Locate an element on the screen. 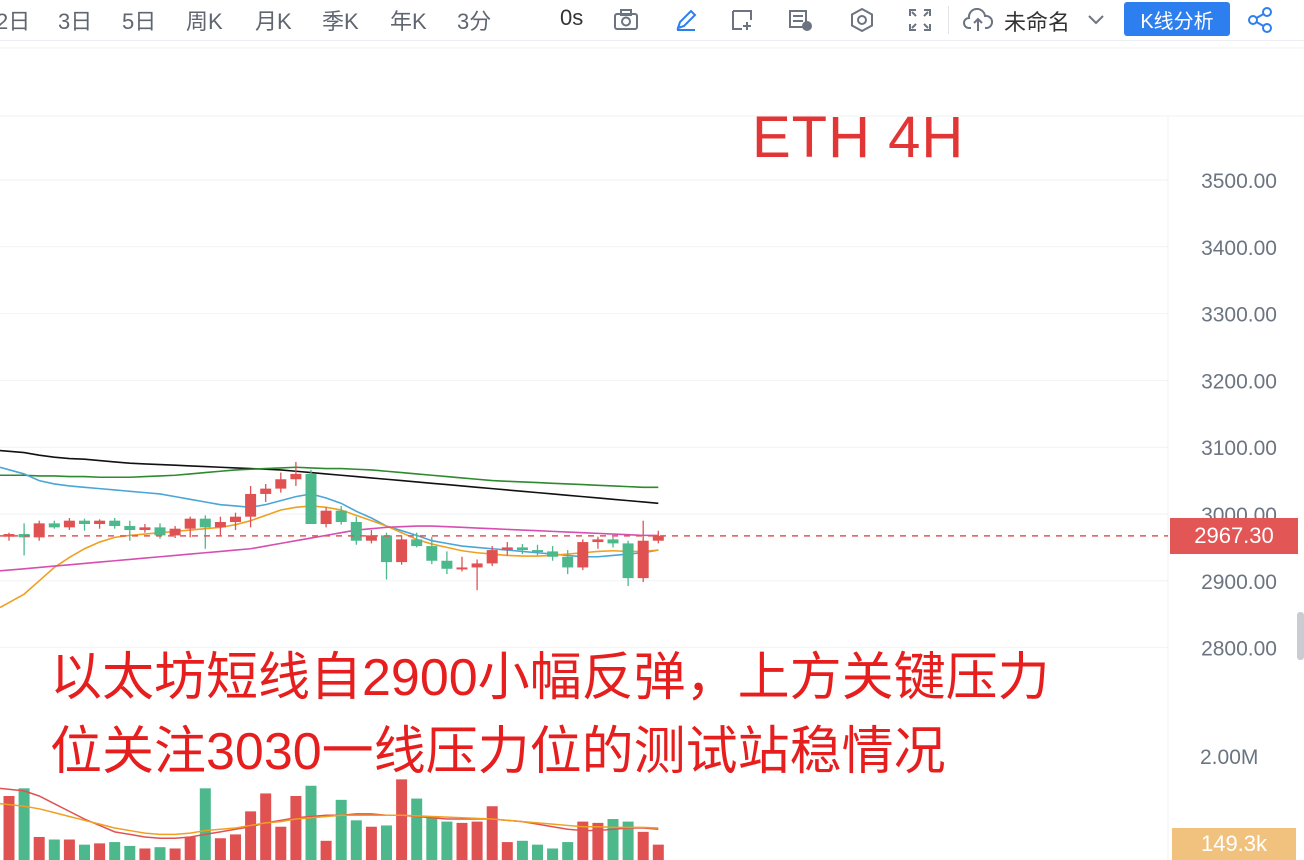  share-icon is located at coordinates (1260, 20).